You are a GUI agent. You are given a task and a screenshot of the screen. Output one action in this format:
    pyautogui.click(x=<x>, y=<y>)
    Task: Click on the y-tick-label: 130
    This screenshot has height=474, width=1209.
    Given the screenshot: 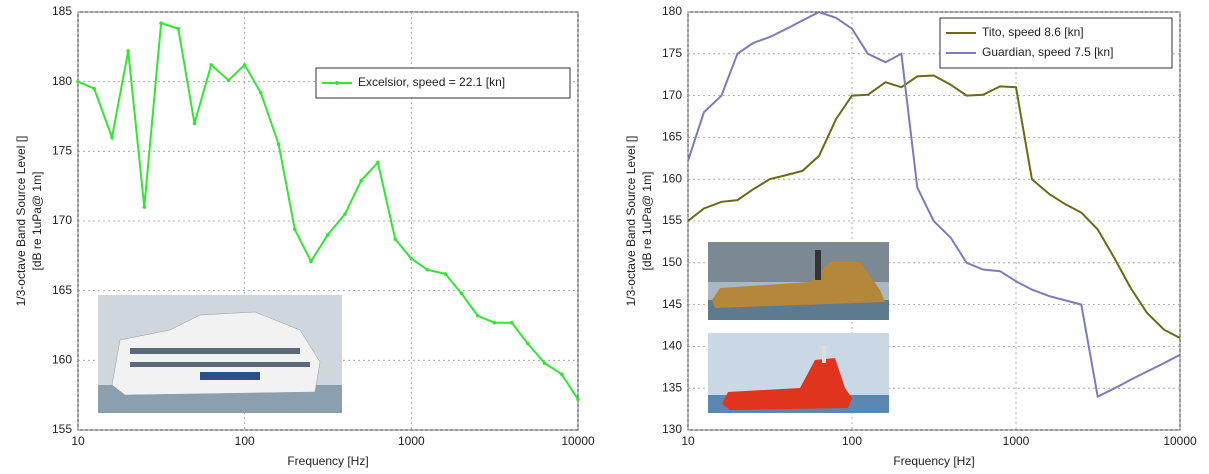 What is the action you would take?
    pyautogui.click(x=672, y=429)
    